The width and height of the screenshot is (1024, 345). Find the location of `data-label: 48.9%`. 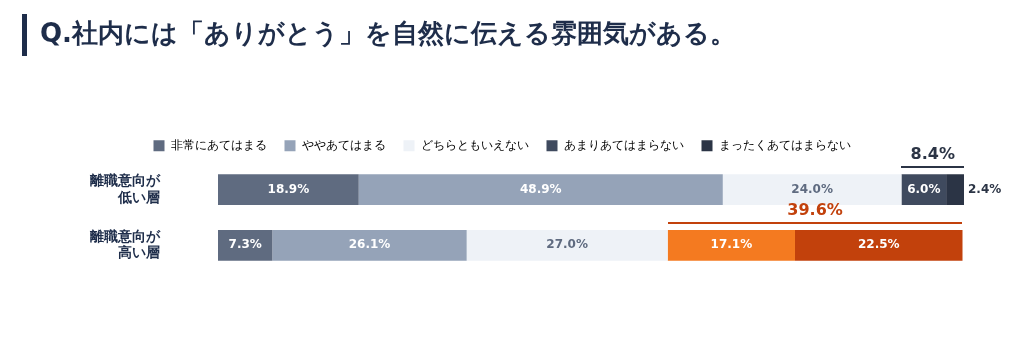

data-label: 48.9% is located at coordinates (540, 188).